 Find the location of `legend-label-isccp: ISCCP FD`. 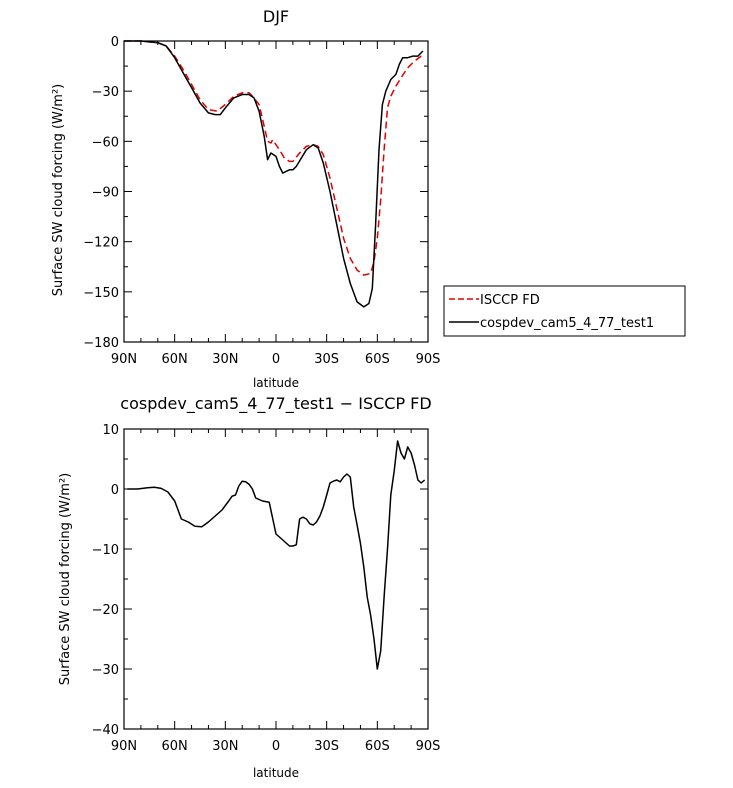

legend-label-isccp: ISCCP FD is located at coordinates (510, 300).